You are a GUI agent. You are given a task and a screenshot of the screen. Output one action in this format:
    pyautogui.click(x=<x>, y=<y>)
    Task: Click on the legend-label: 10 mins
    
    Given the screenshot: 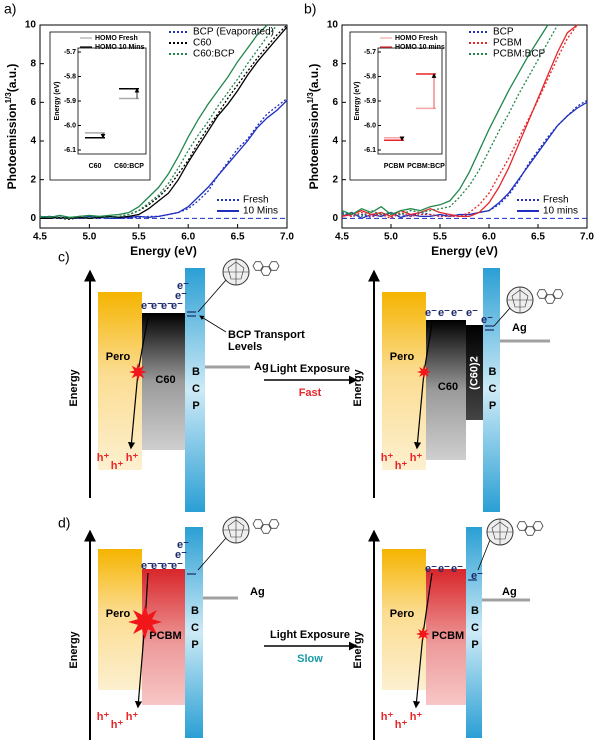 What is the action you would take?
    pyautogui.click(x=560, y=211)
    